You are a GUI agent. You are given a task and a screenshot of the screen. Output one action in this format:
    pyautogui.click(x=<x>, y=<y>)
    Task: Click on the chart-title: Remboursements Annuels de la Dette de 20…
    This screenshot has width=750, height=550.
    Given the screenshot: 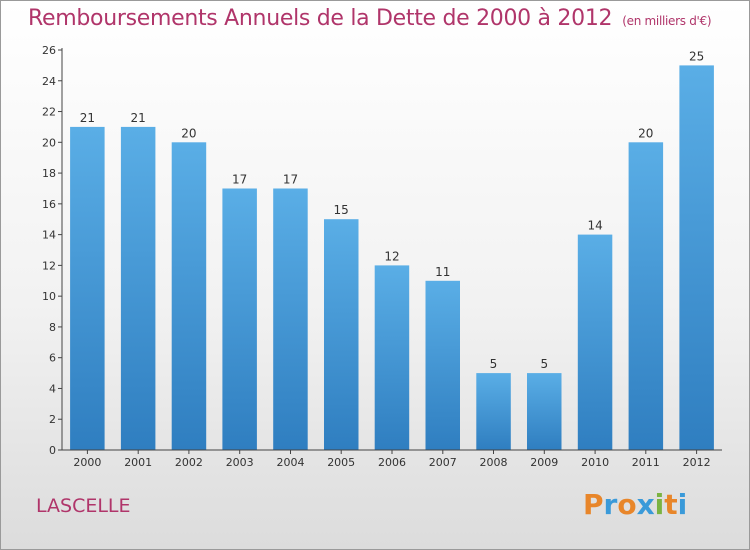 What is the action you would take?
    pyautogui.click(x=370, y=18)
    